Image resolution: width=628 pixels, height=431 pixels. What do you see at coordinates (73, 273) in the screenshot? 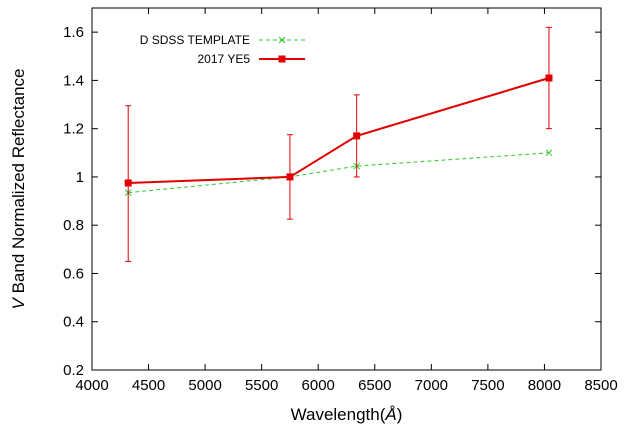
I see `y-tick-label: 0.6` at bounding box center [73, 273].